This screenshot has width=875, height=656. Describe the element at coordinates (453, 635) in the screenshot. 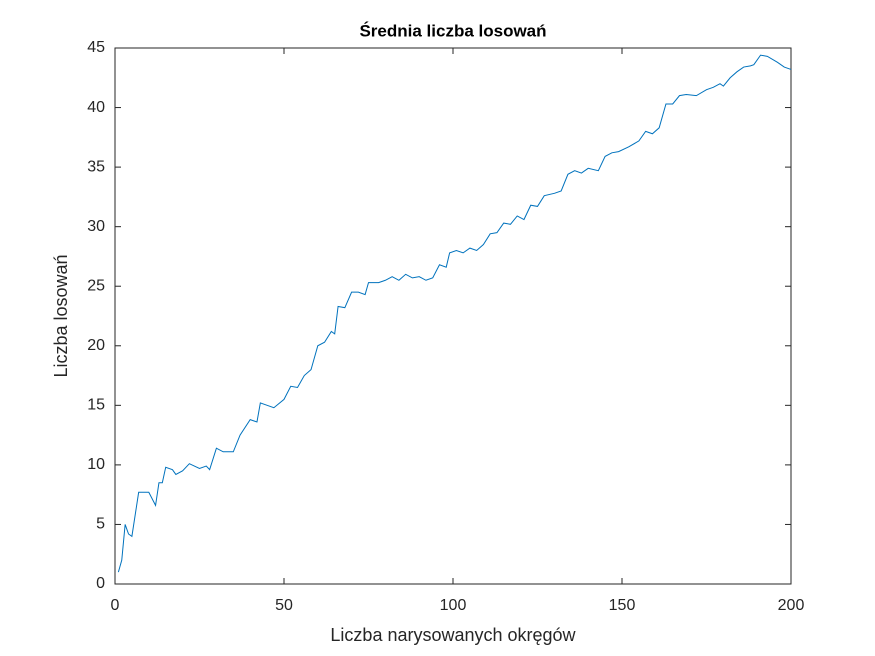

I see `x-axis-label: Liczba narysowanych okręgów` at that location.